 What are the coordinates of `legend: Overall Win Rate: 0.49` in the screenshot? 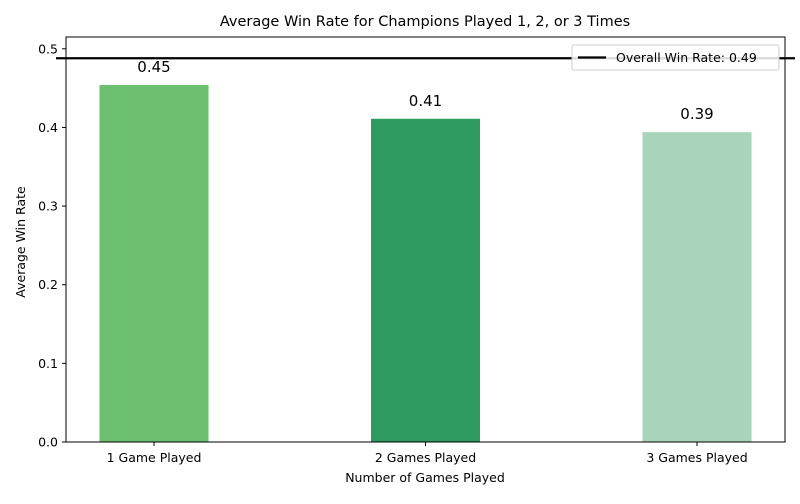 It's located at (675, 57).